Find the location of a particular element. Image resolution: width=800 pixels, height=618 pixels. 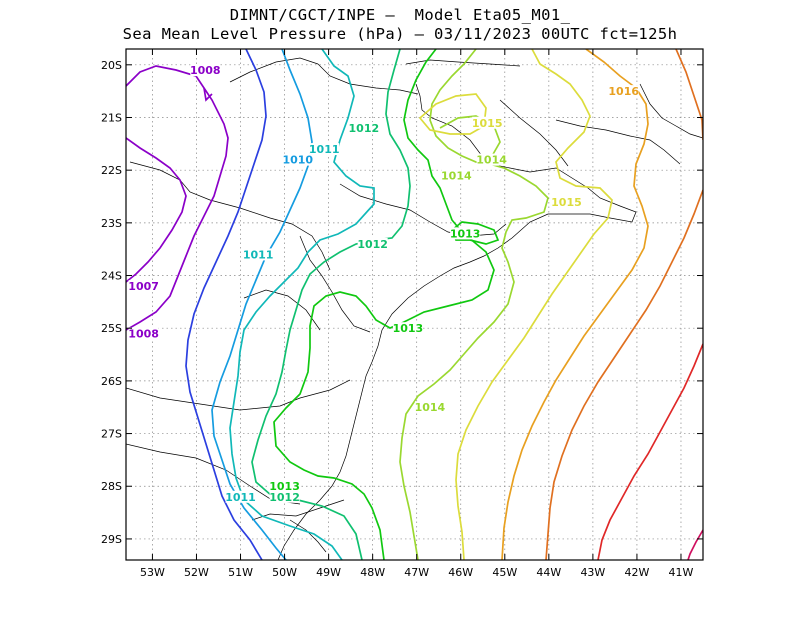

lagoa-dos-patos is located at coordinates (308, 536).